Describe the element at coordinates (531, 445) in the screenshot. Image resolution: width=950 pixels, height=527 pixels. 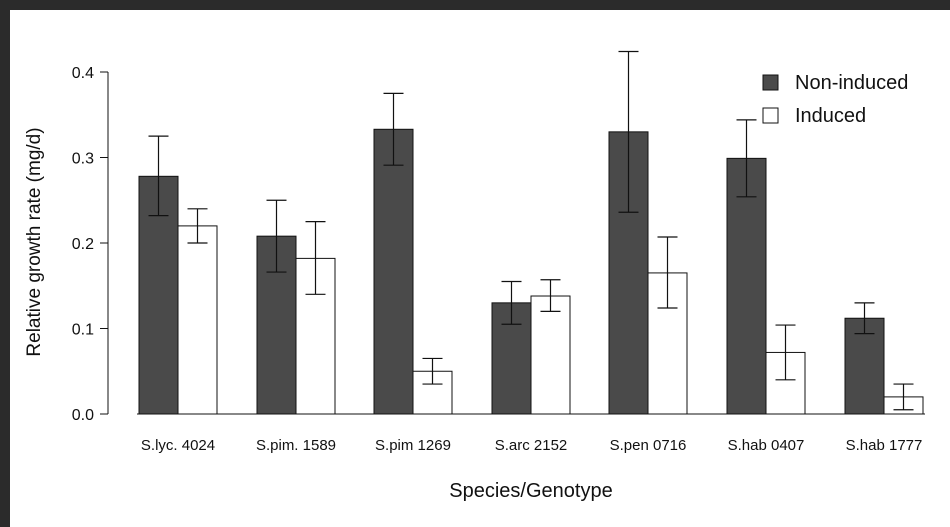
I see `x-tick-label: S.arc 2152` at that location.